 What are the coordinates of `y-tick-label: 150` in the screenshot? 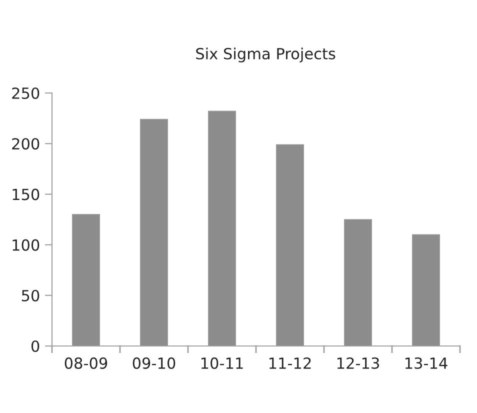 It's located at (26, 194).